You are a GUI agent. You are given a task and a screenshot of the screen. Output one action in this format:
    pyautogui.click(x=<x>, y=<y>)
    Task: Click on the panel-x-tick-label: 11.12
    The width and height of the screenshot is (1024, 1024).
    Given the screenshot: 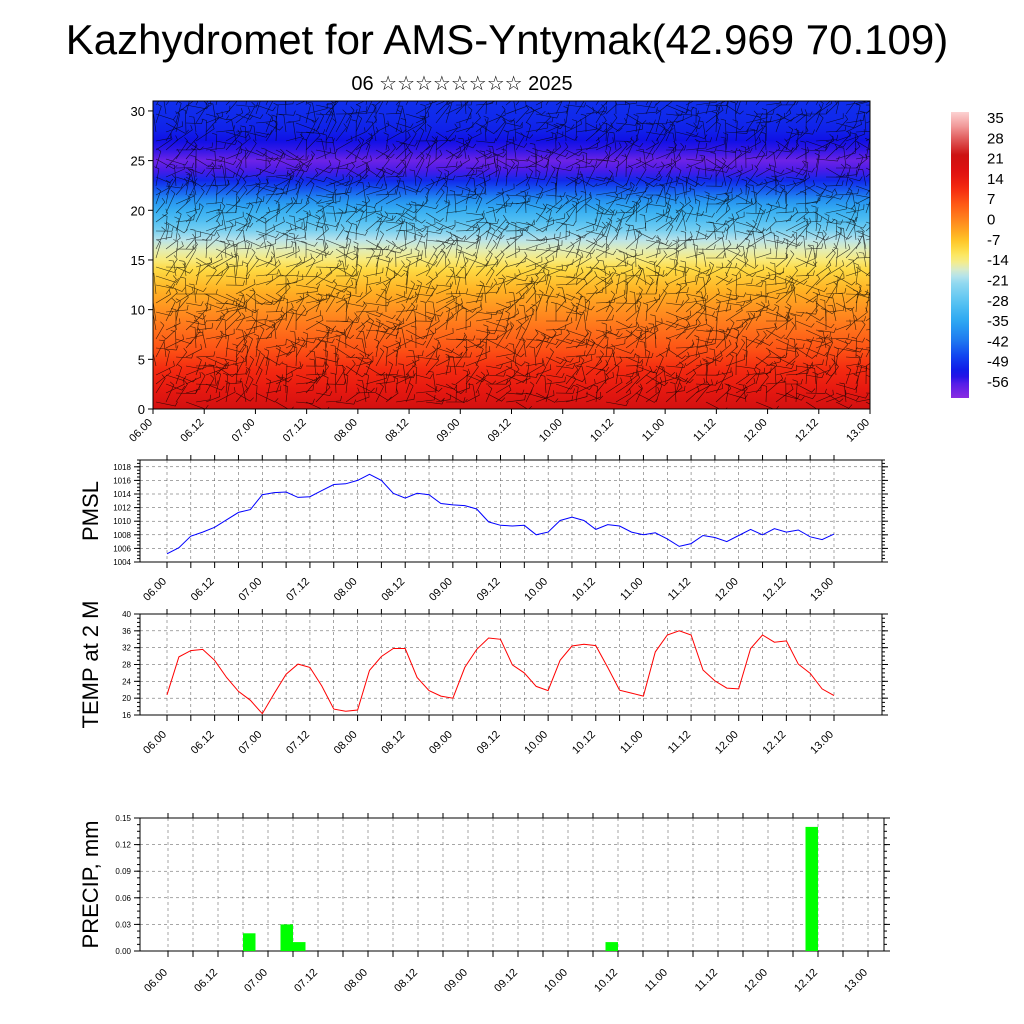 What is the action you would take?
    pyautogui.click(x=679, y=589)
    